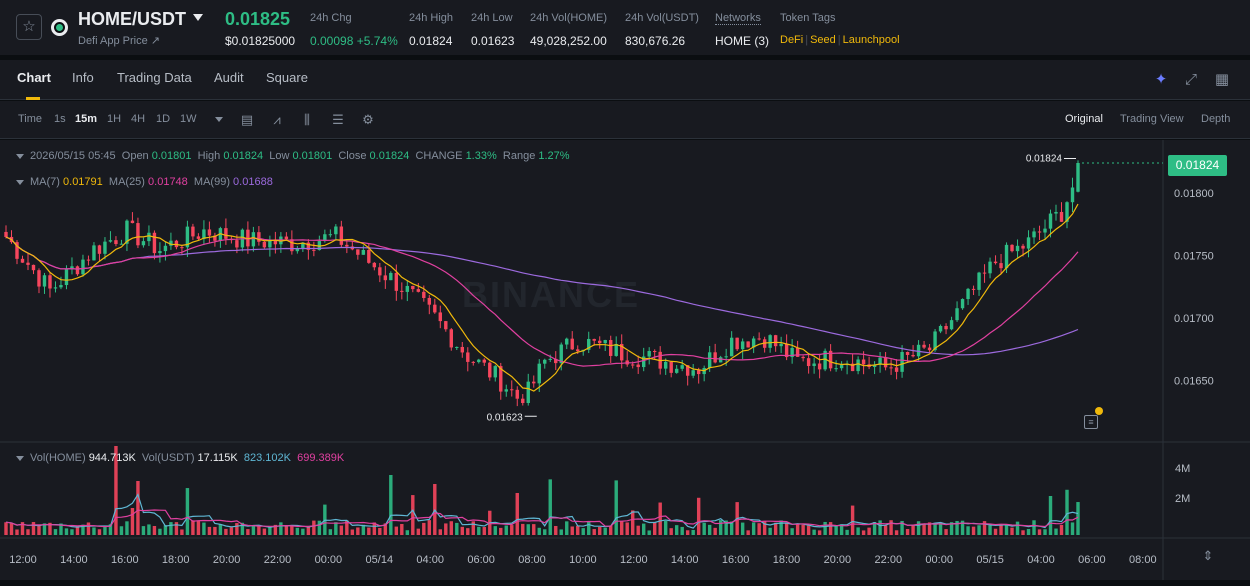  What do you see at coordinates (114, 119) in the screenshot?
I see `interval-1h: 1H` at bounding box center [114, 119].